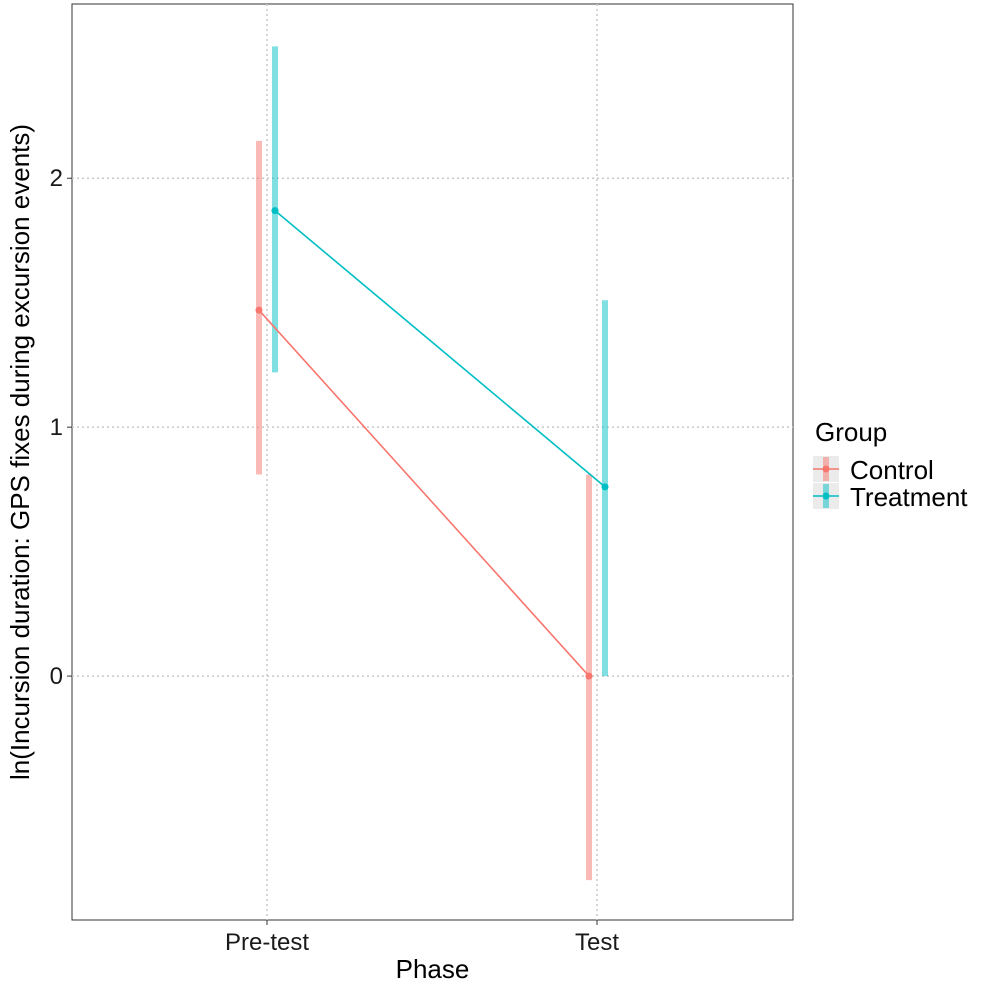  Describe the element at coordinates (597, 942) in the screenshot. I see `x-tick-label: Test` at that location.